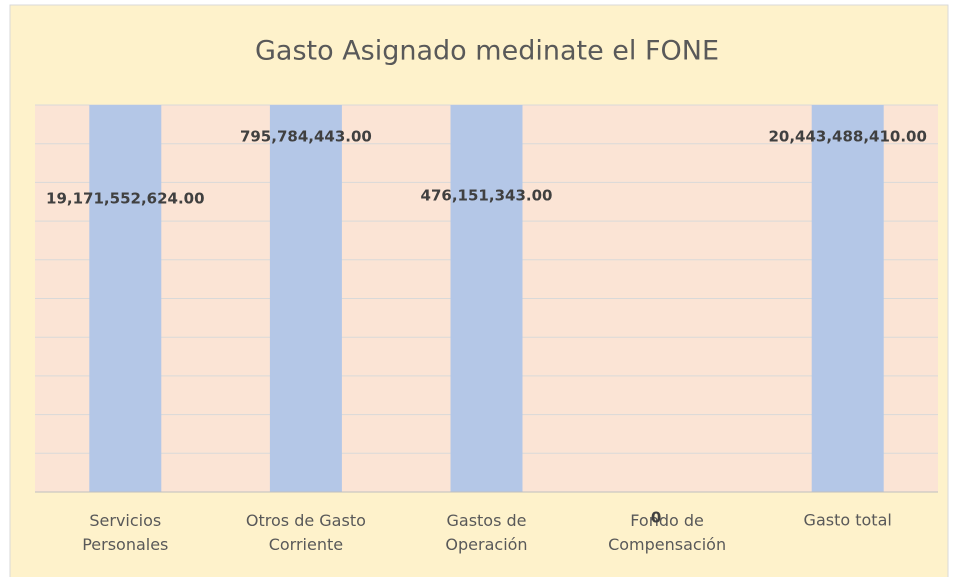  Describe the element at coordinates (656, 518) in the screenshot. I see `data-label: 0` at that location.